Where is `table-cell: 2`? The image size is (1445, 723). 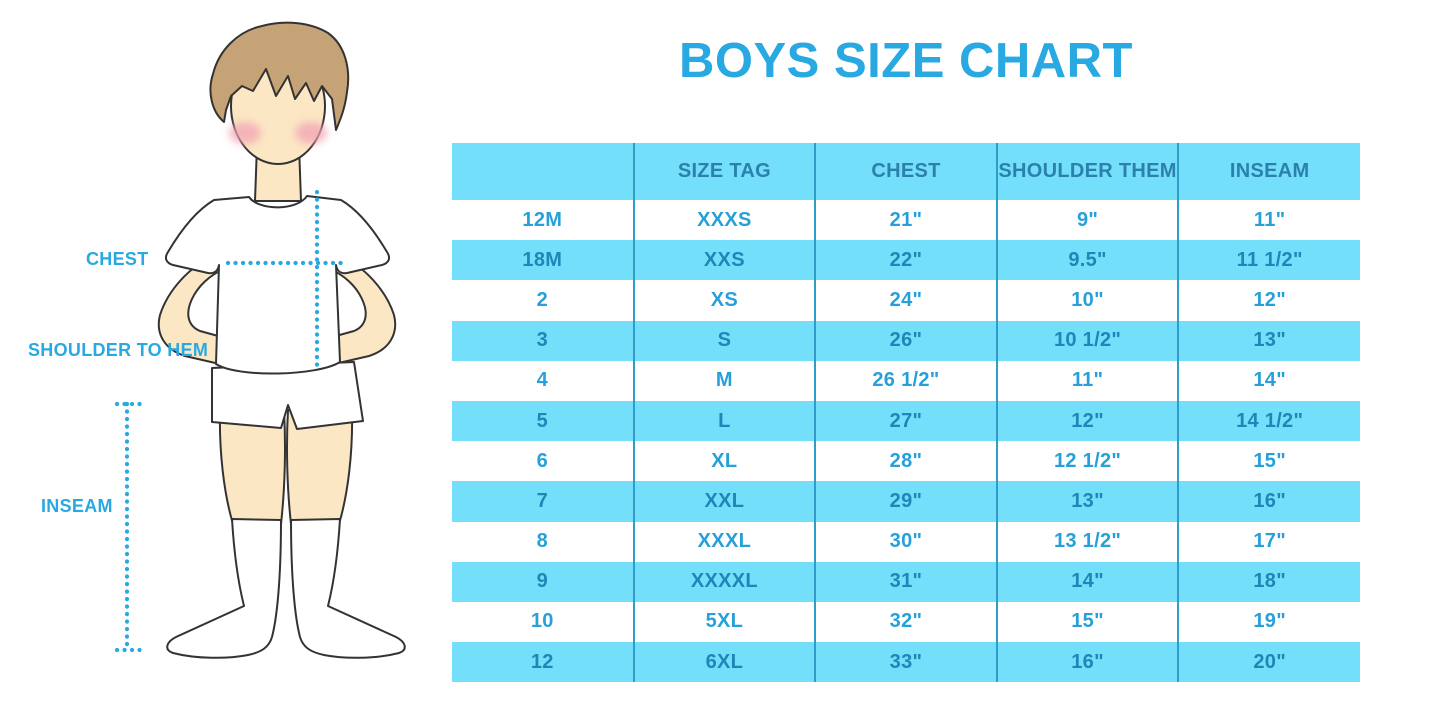
table-cell: 2 is located at coordinates (543, 300).